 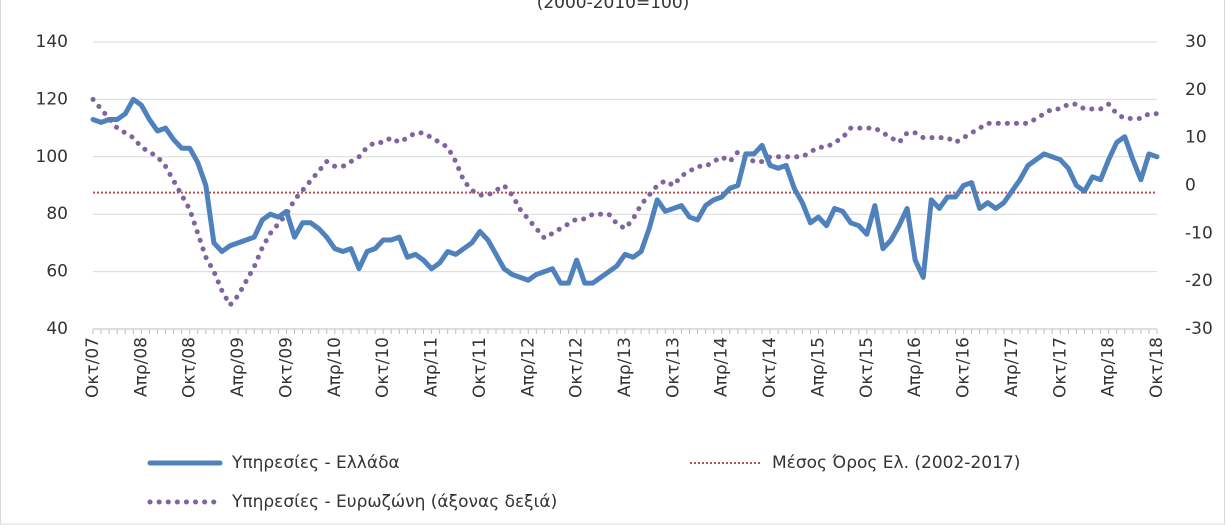 I want to click on y-tick-label: 100, so click(x=52, y=157).